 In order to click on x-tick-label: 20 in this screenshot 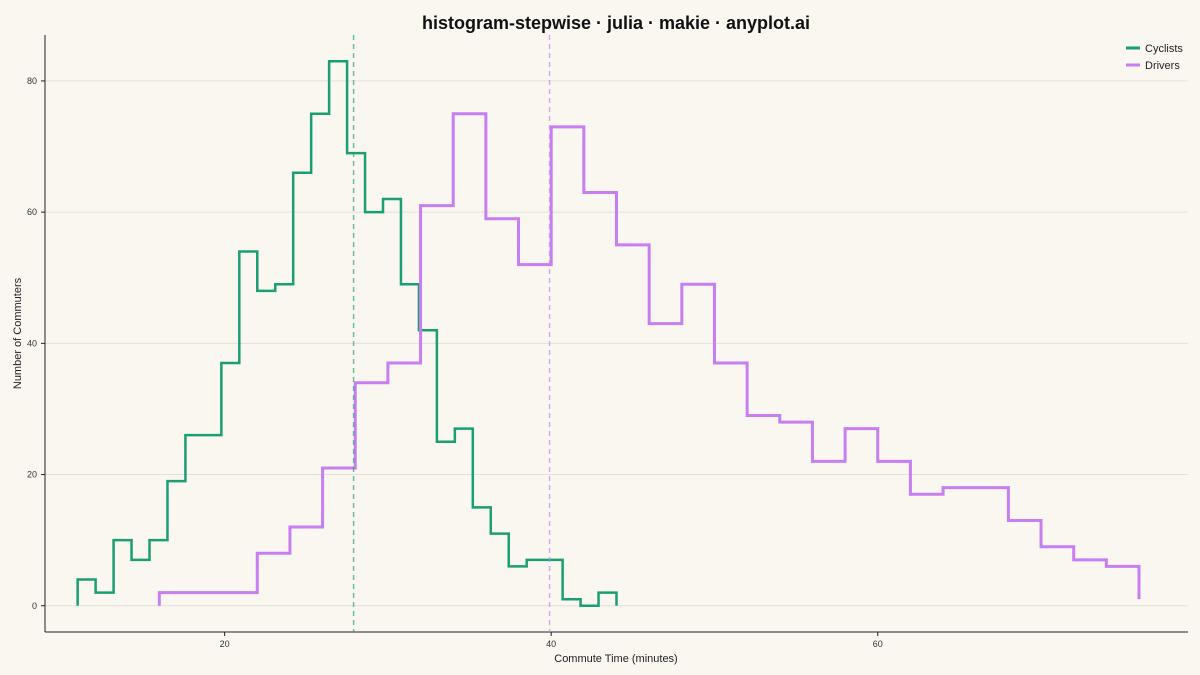, I will do `click(225, 644)`.